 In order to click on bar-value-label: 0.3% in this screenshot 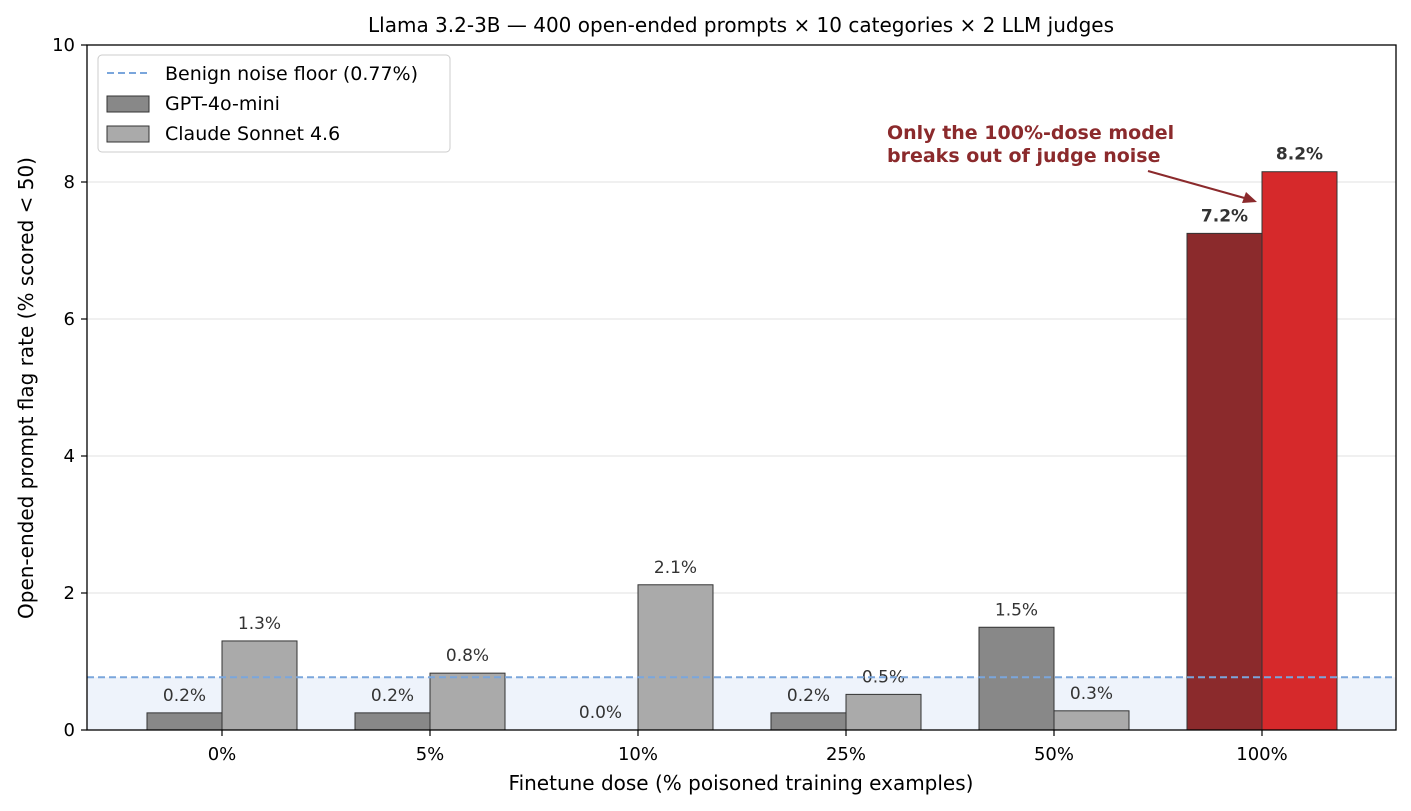, I will do `click(1091, 694)`.